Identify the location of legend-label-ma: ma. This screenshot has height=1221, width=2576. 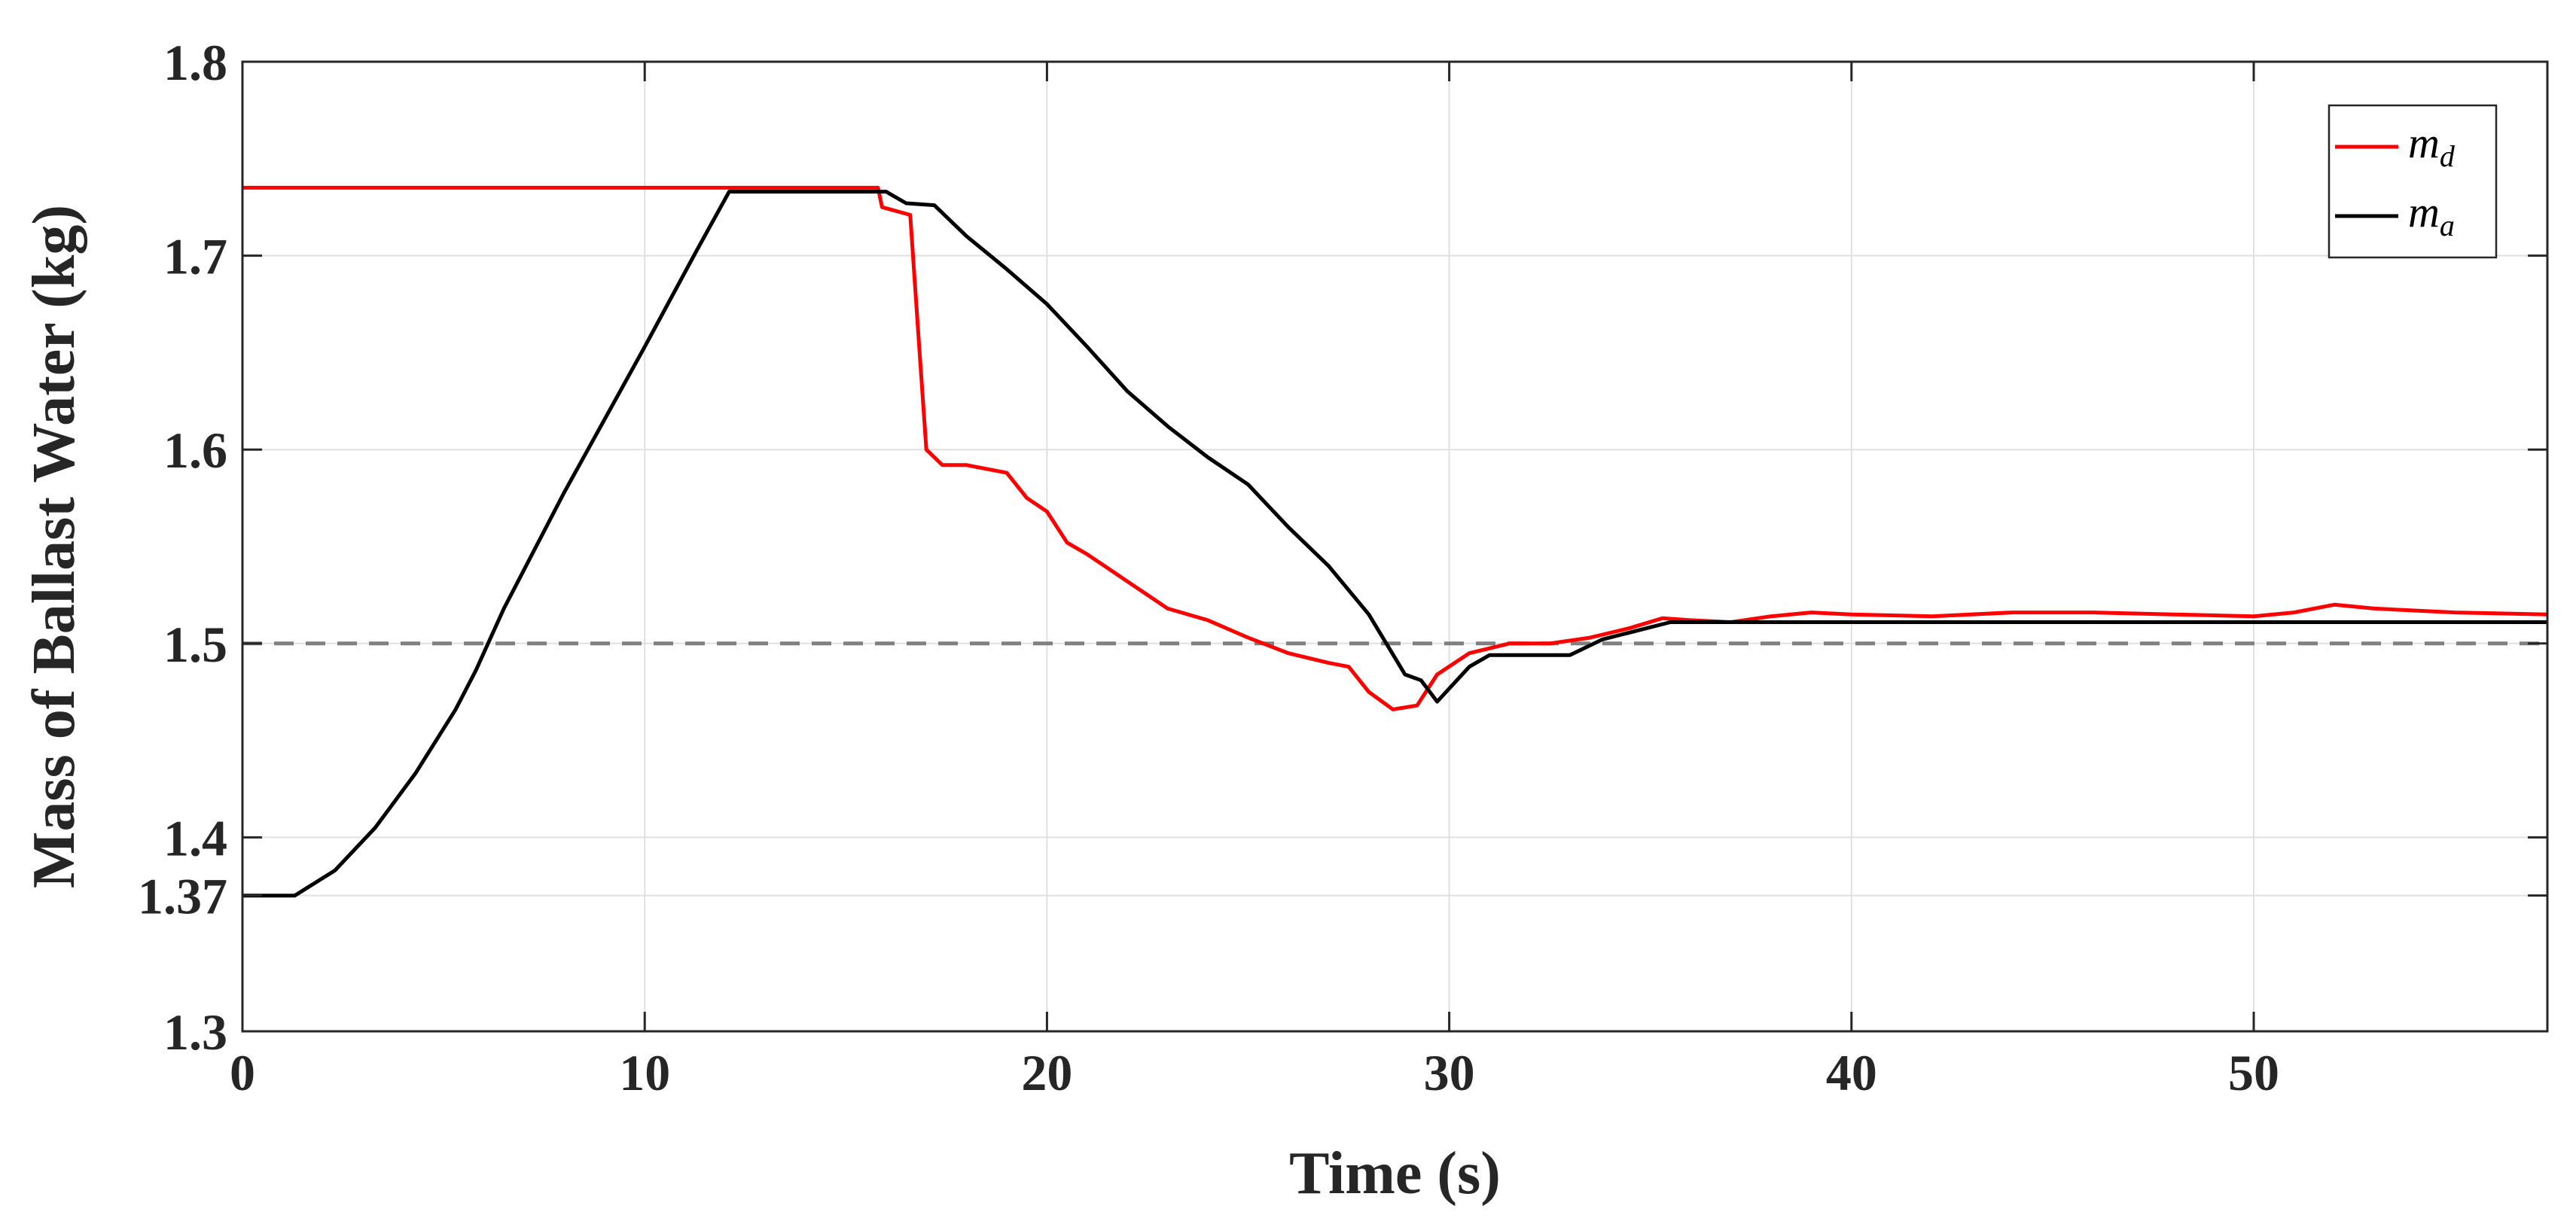
(2431, 214).